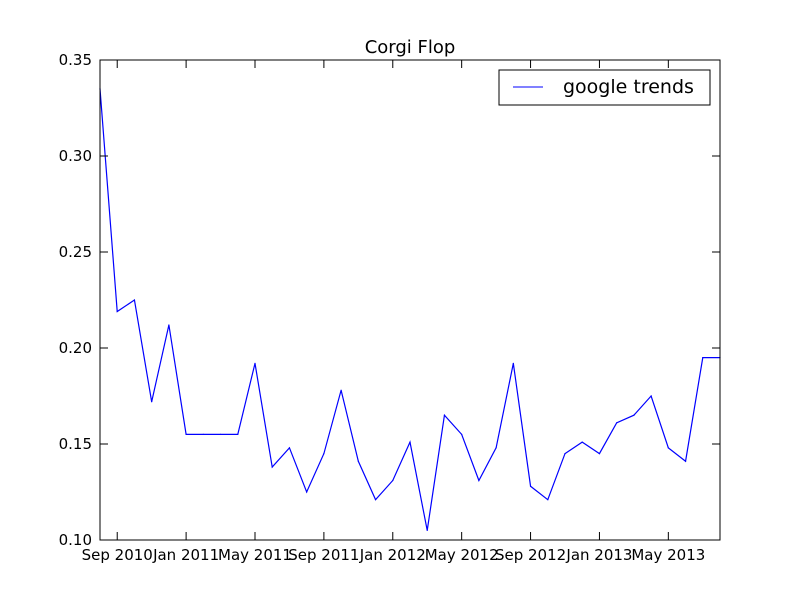 The height and width of the screenshot is (600, 800). What do you see at coordinates (668, 555) in the screenshot?
I see `x-tick-label: May 2013` at bounding box center [668, 555].